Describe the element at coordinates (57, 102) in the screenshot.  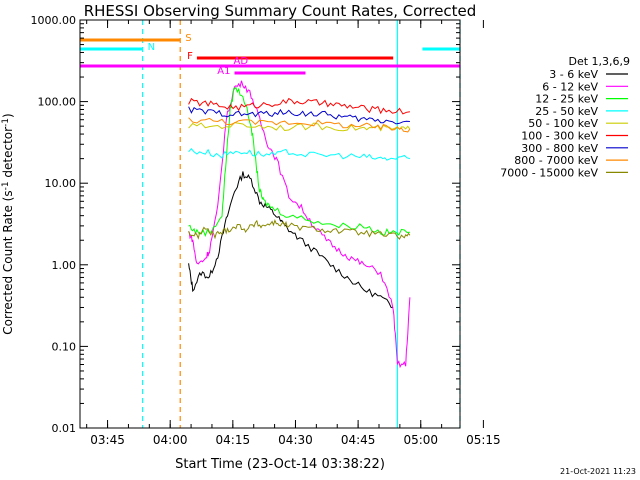
I see `y-tick-label-4: 100.00` at that location.